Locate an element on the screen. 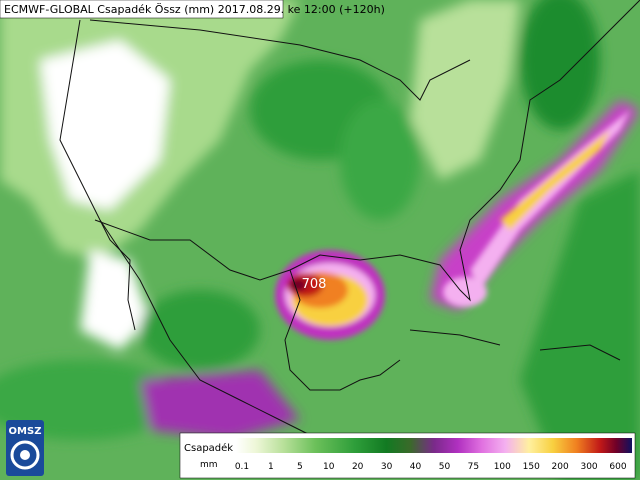 The height and width of the screenshot is (480, 640). legend-tick-label: 10 is located at coordinates (329, 467).